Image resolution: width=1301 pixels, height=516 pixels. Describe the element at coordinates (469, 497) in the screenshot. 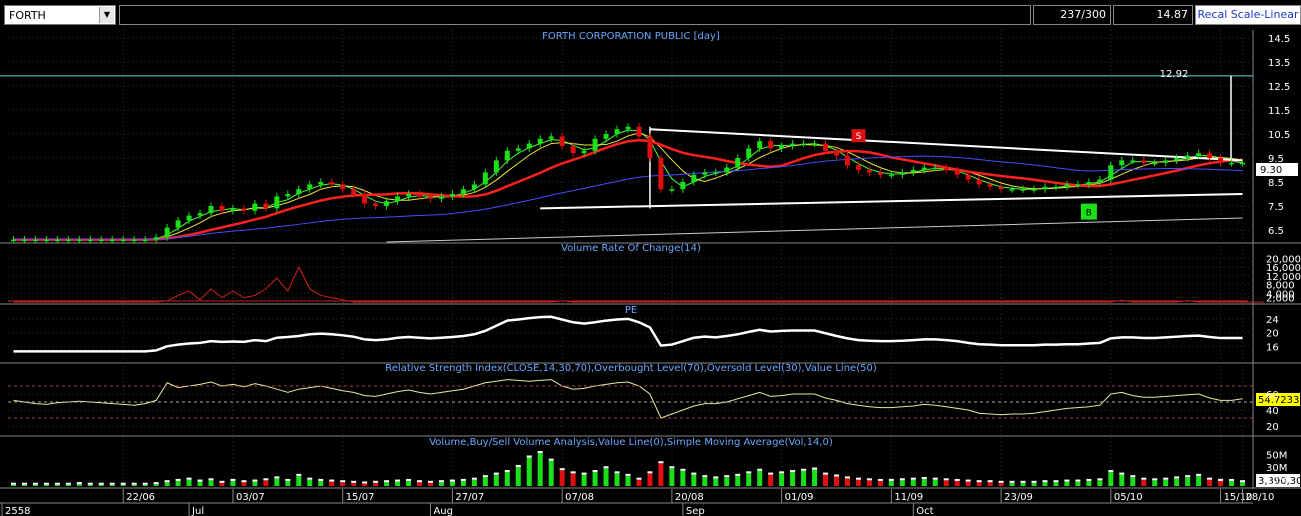

I see `date-label: 27/07` at that location.